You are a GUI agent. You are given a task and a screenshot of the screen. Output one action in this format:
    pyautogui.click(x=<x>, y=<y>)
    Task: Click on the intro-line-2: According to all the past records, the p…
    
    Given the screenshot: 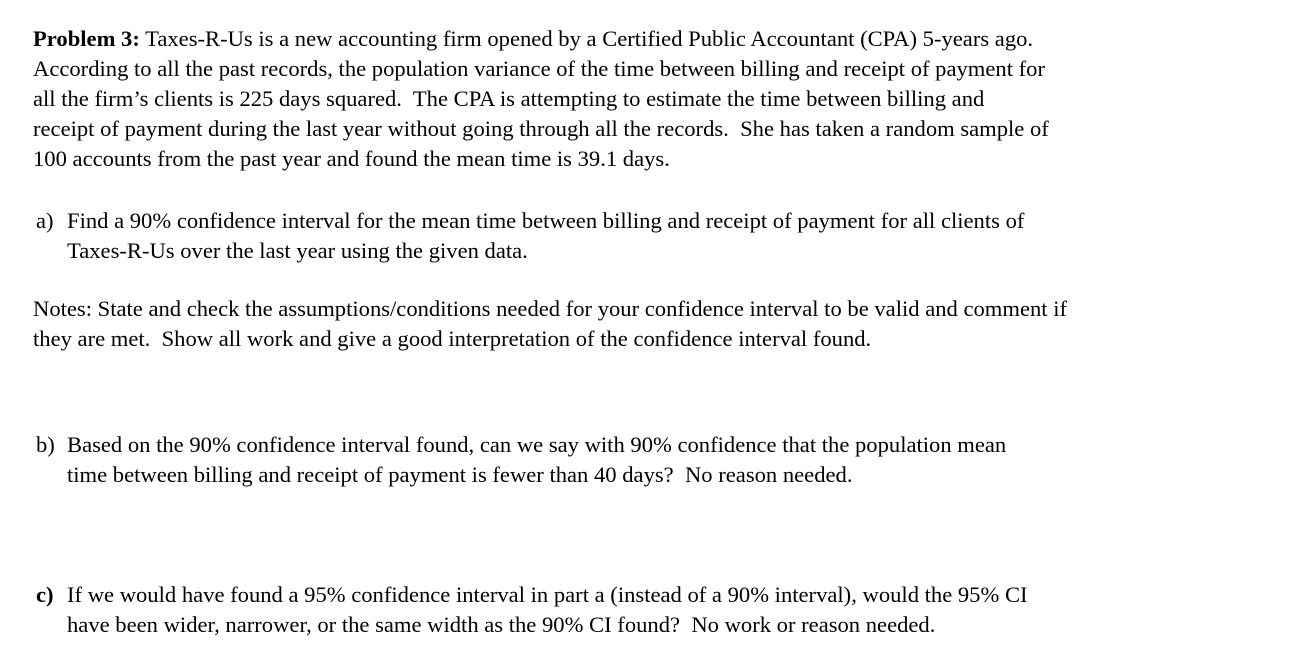 What is the action you would take?
    pyautogui.click(x=539, y=68)
    